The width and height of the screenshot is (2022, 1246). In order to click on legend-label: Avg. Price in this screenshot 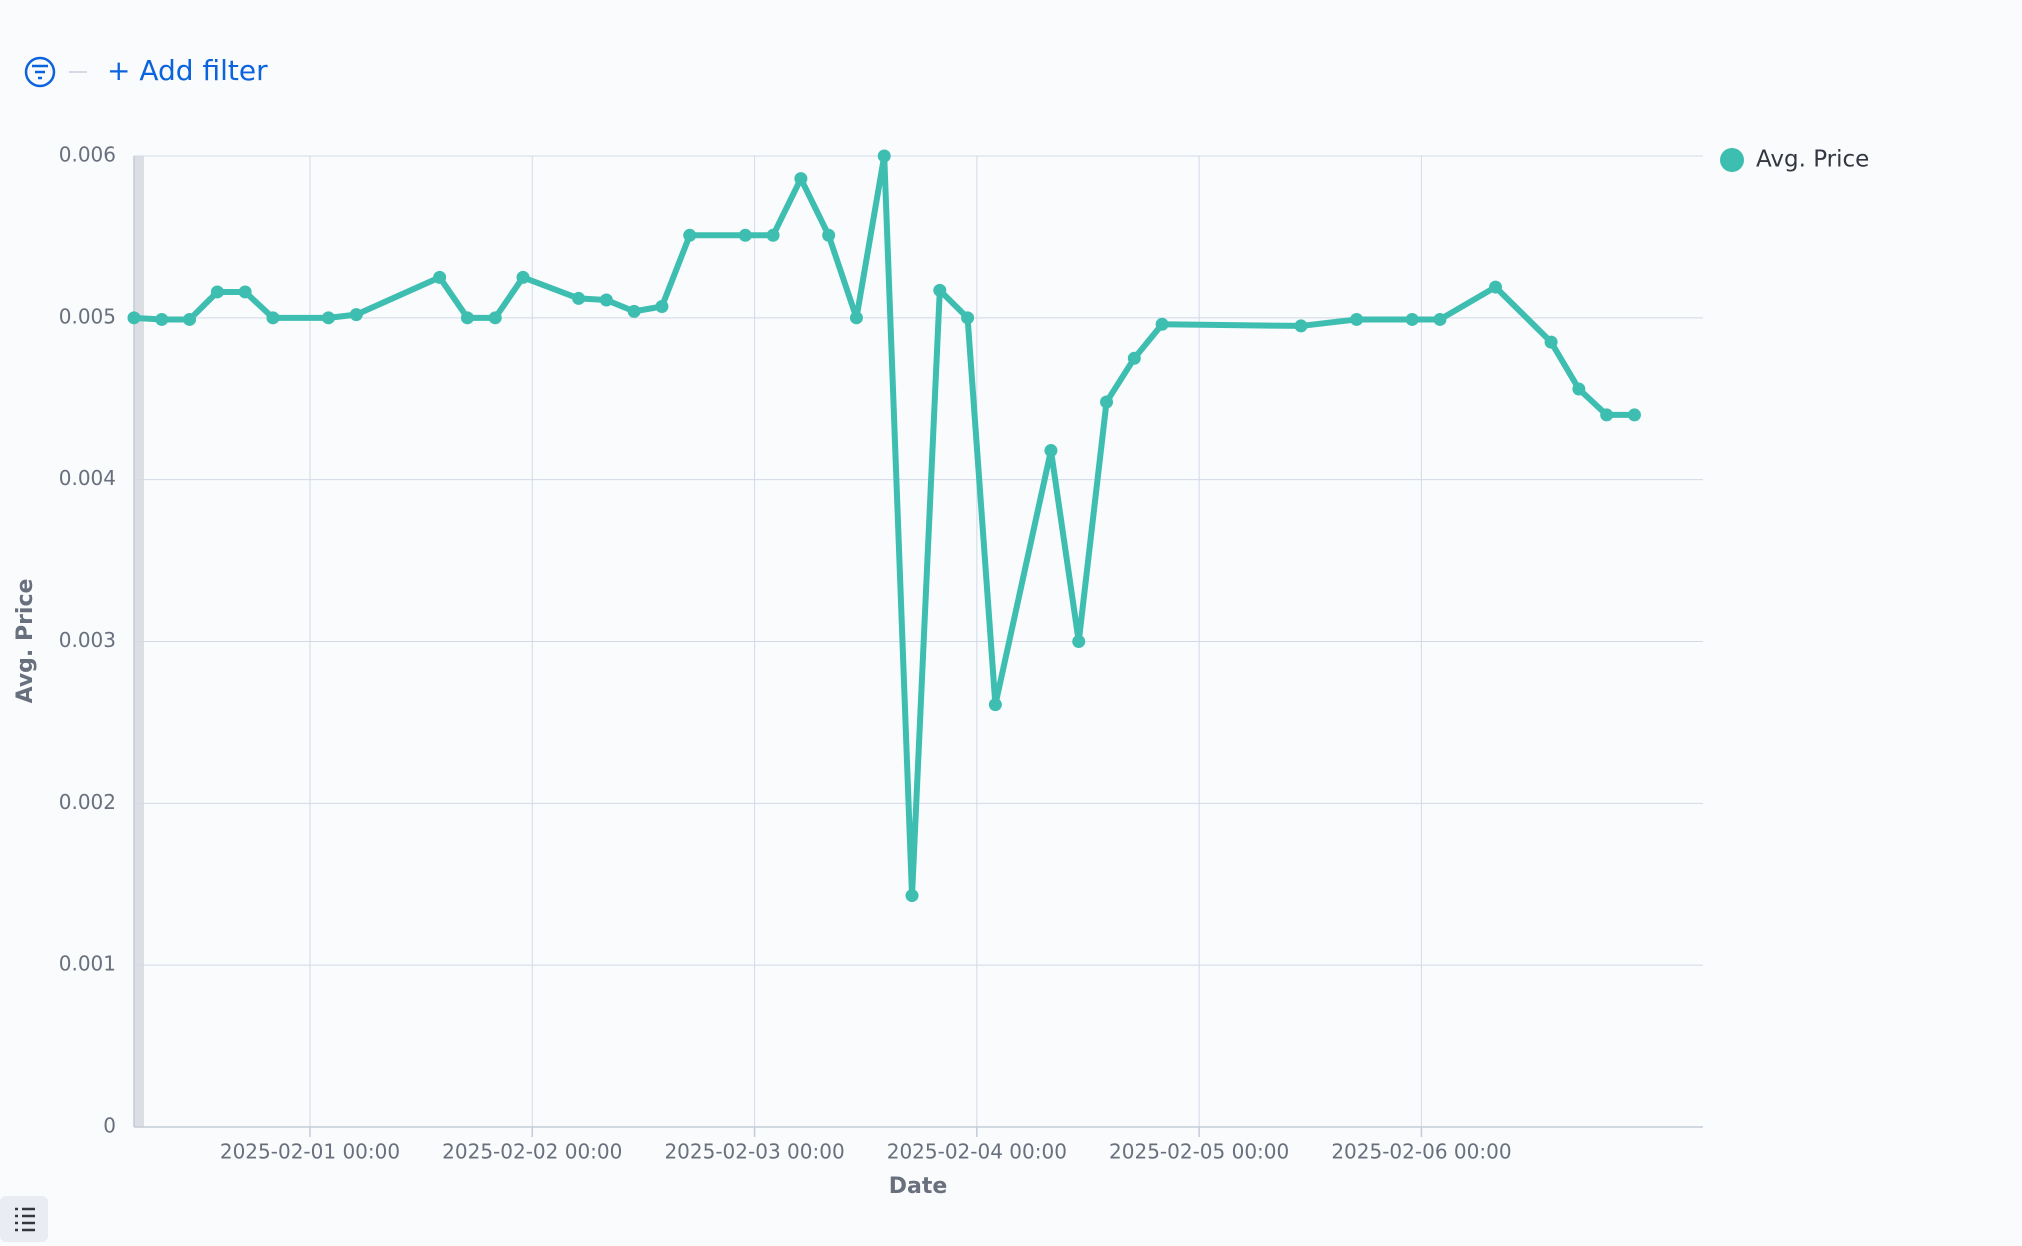, I will do `click(1812, 160)`.